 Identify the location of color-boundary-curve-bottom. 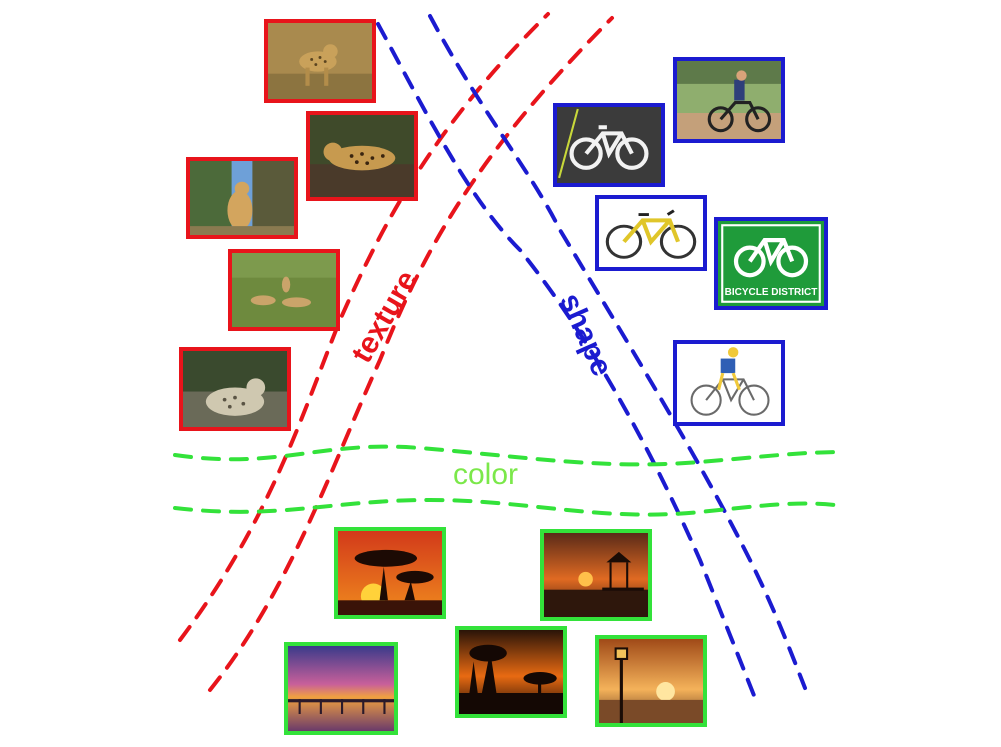
(509, 507).